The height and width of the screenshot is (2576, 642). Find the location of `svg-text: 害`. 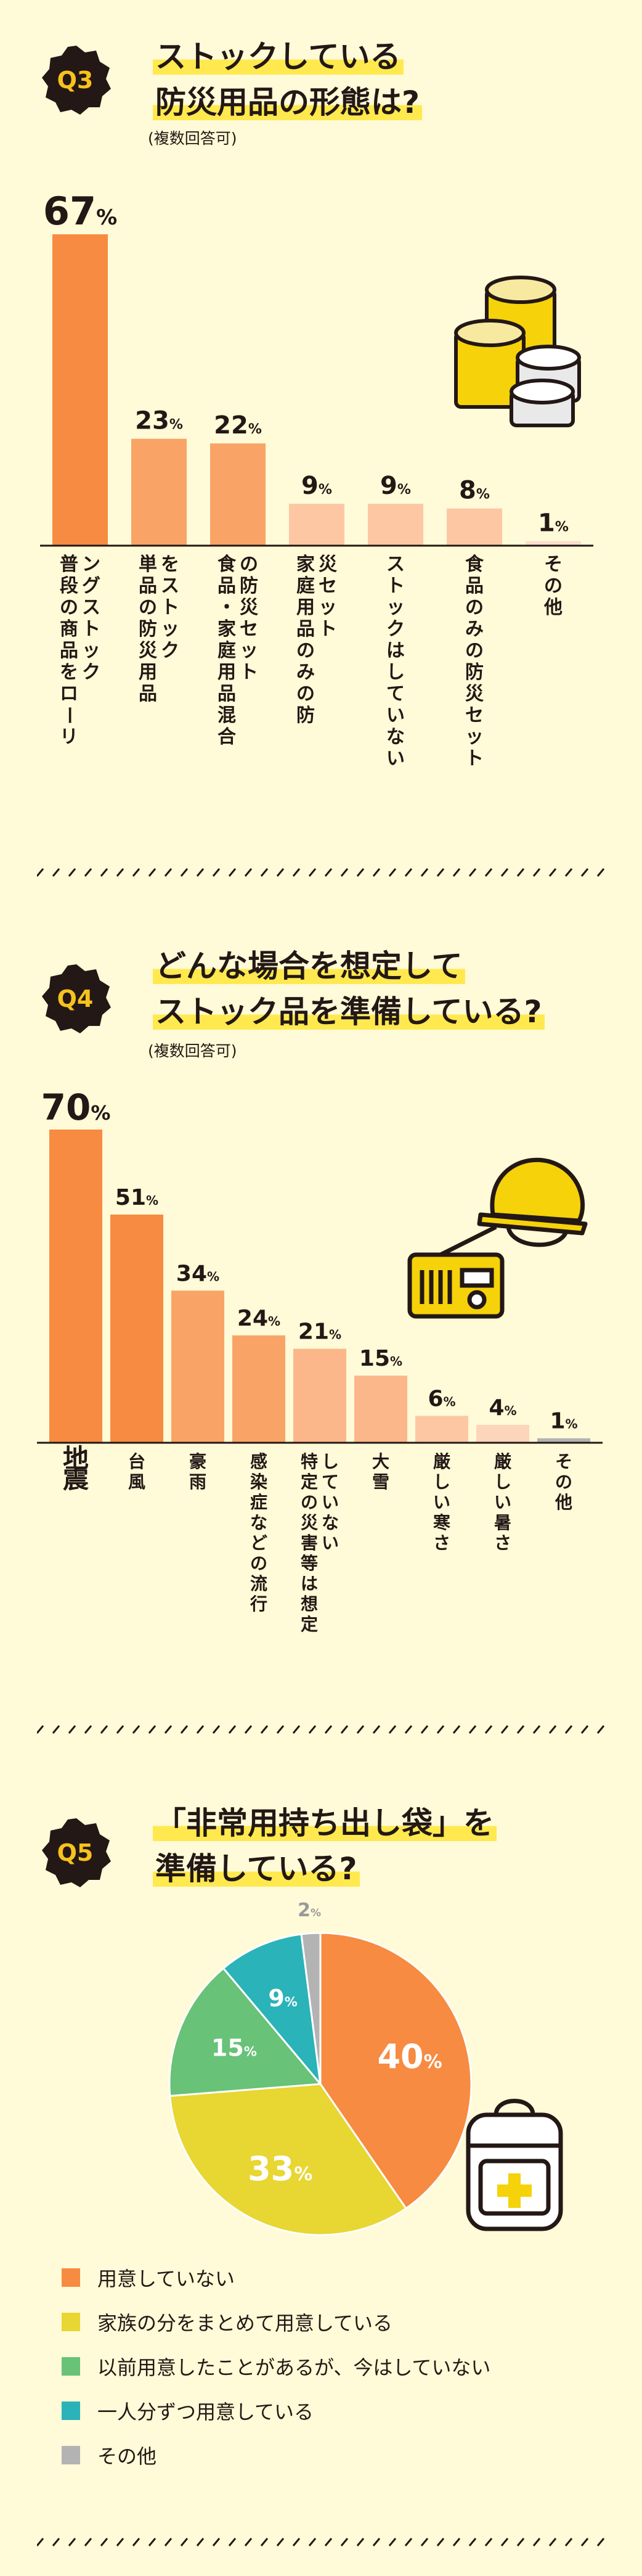

svg-text: 害 is located at coordinates (309, 1543).